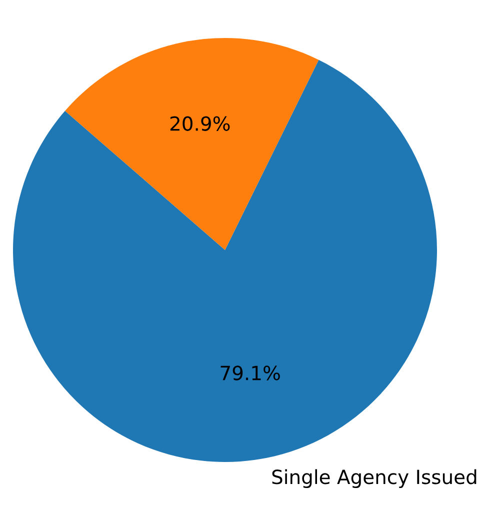 The height and width of the screenshot is (512, 477). Describe the element at coordinates (250, 373) in the screenshot. I see `data-label: 79.1%` at that location.